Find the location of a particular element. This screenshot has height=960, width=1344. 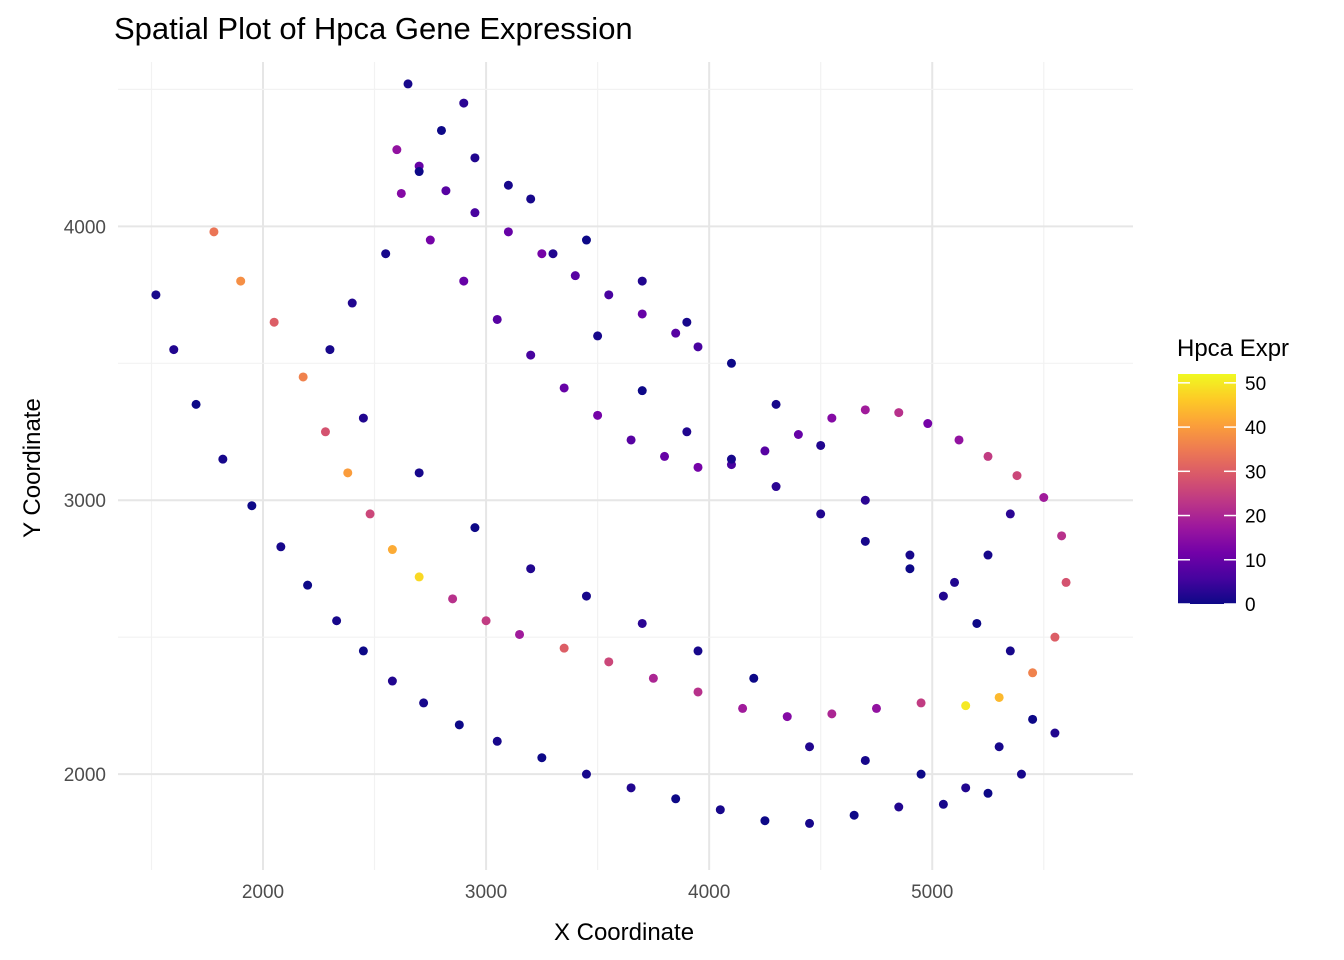

y-tick-label: 2000 is located at coordinates (85, 775).